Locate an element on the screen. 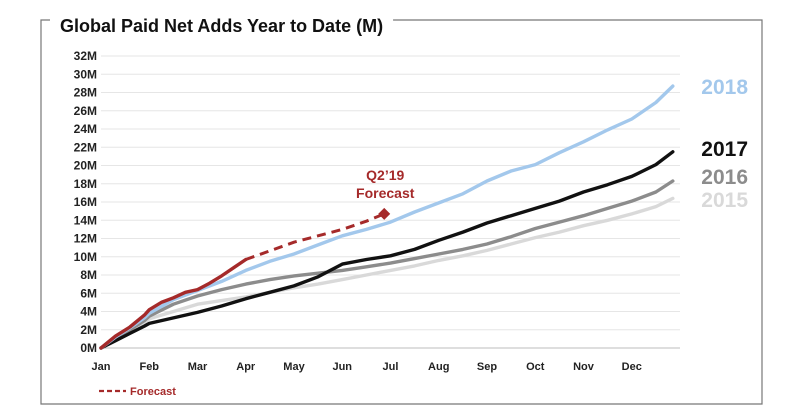 Image resolution: width=800 pixels, height=419 pixels. y-tick-label: 0M is located at coordinates (88, 348).